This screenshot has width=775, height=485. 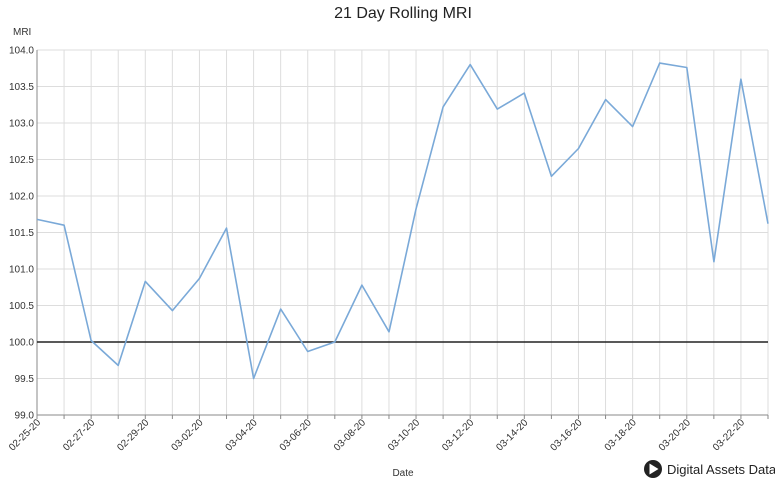 What do you see at coordinates (22, 32) in the screenshot?
I see `y-axis-label: MRI` at bounding box center [22, 32].